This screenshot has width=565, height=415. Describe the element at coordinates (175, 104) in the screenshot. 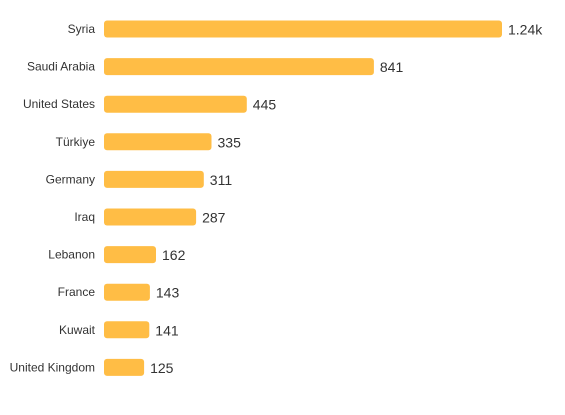

I see `bar-united-states` at that location.